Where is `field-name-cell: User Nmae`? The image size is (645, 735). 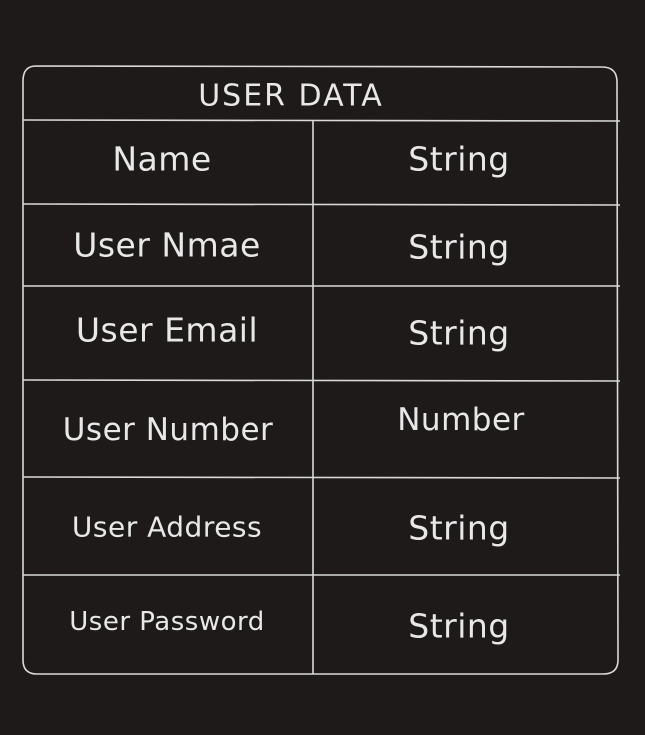 field-name-cell: User Nmae is located at coordinates (167, 245).